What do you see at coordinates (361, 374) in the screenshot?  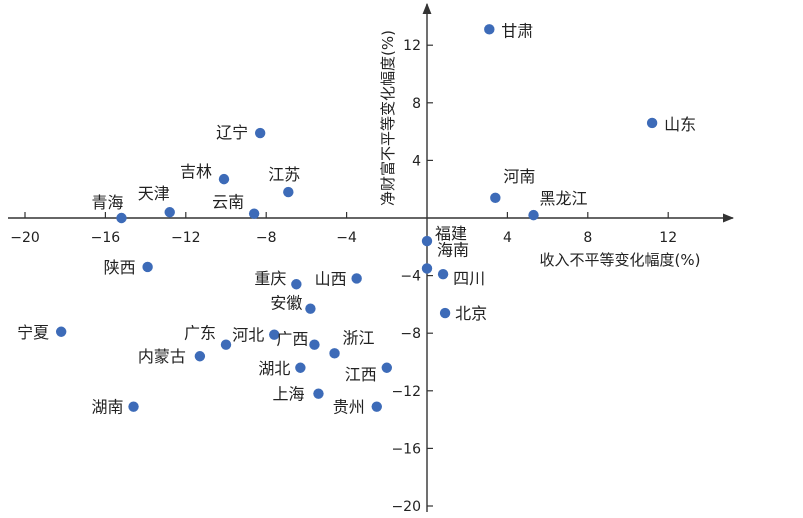 I see `point-label: 江西` at bounding box center [361, 374].